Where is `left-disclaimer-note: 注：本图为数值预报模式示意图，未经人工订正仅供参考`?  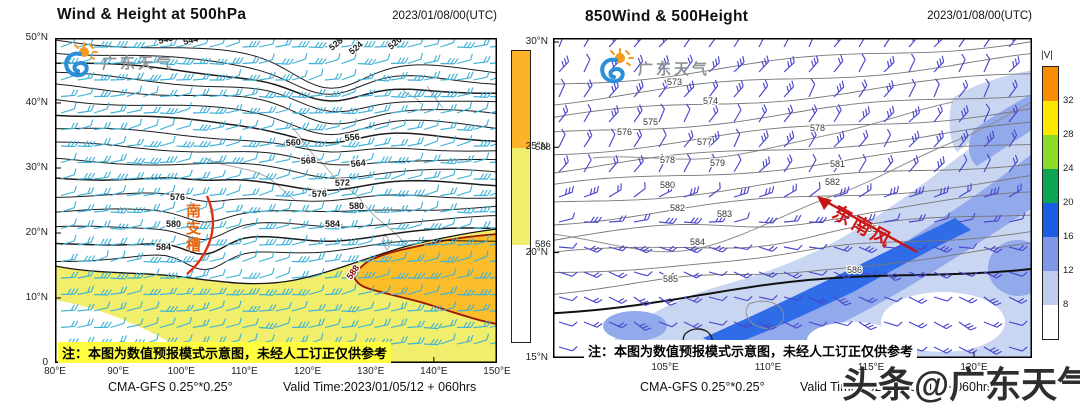 left-disclaimer-note: 注：本图为数值预报模式示意图，未经人工订正仅供参考 is located at coordinates (225, 352).